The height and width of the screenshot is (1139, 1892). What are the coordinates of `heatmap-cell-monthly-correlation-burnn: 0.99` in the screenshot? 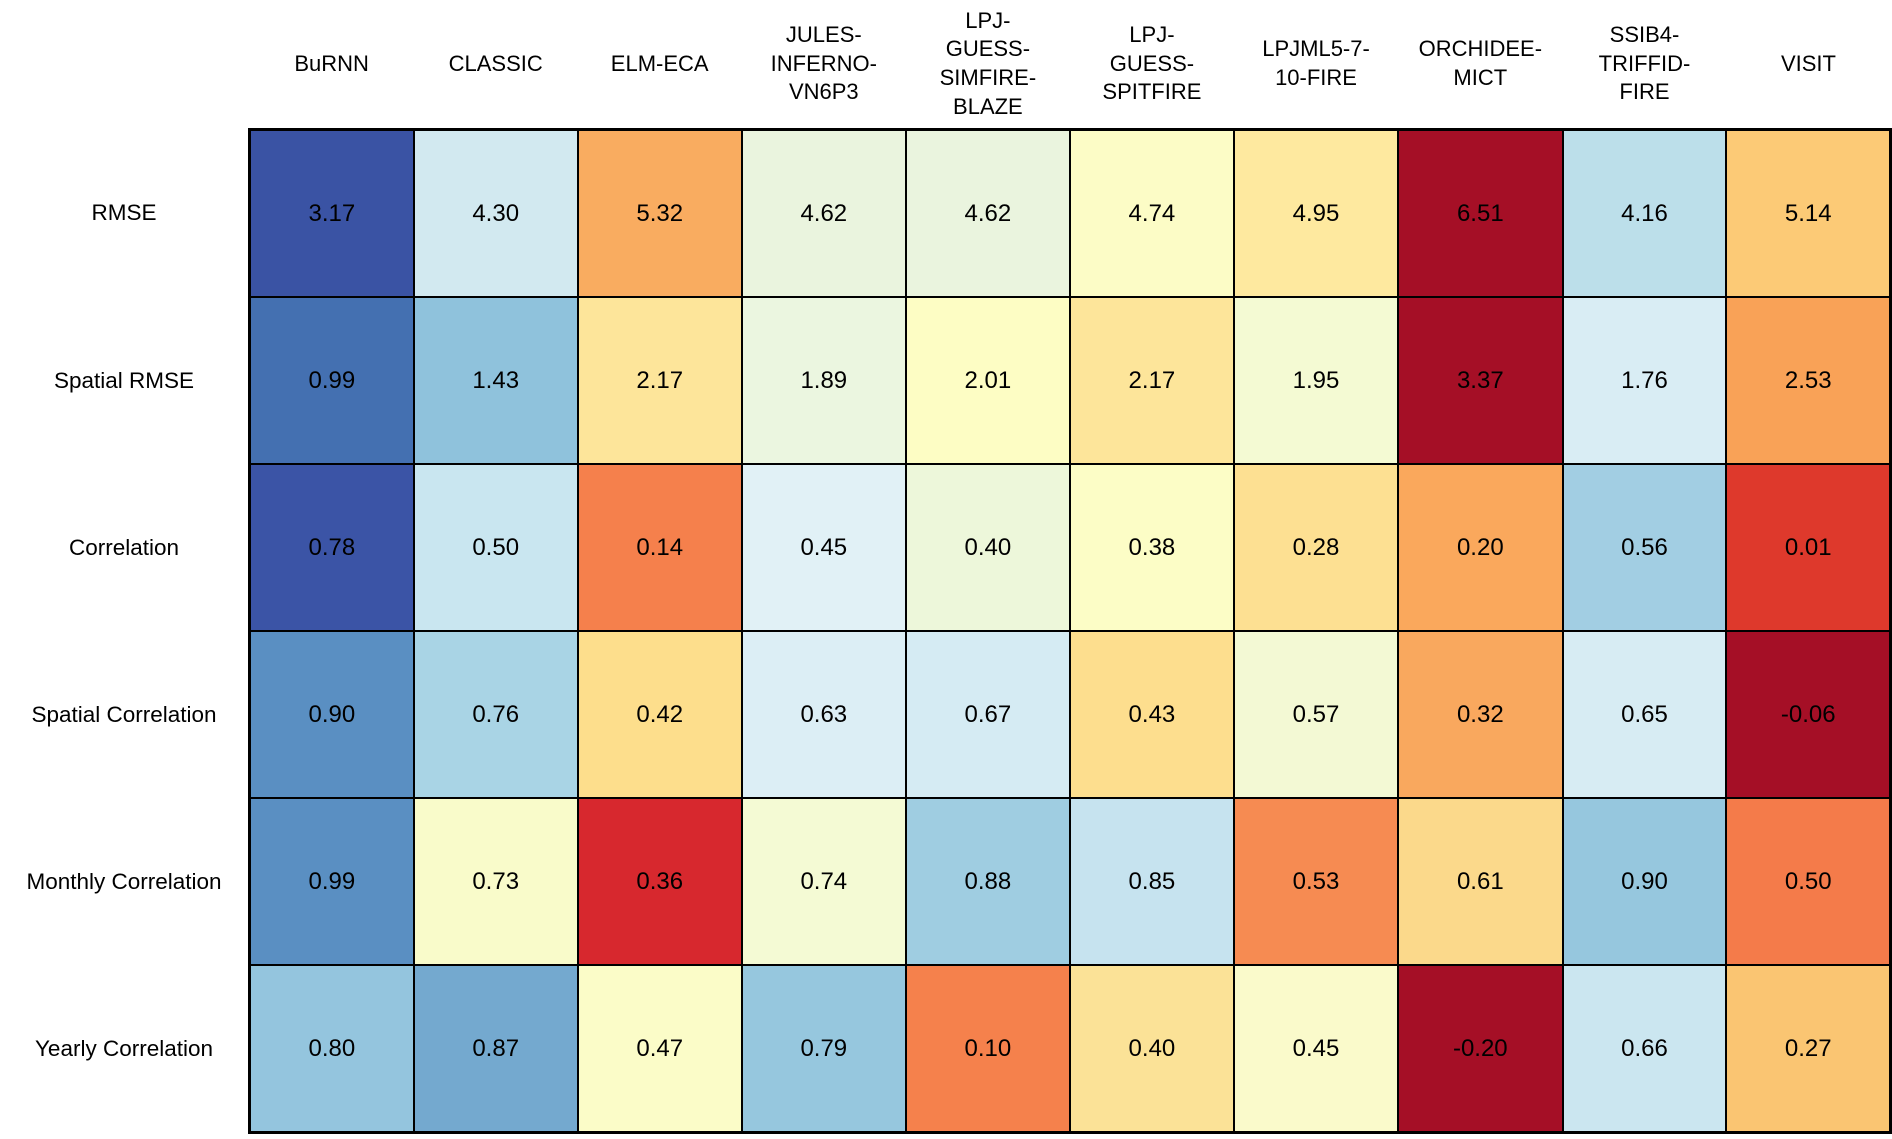 It's located at (331, 881).